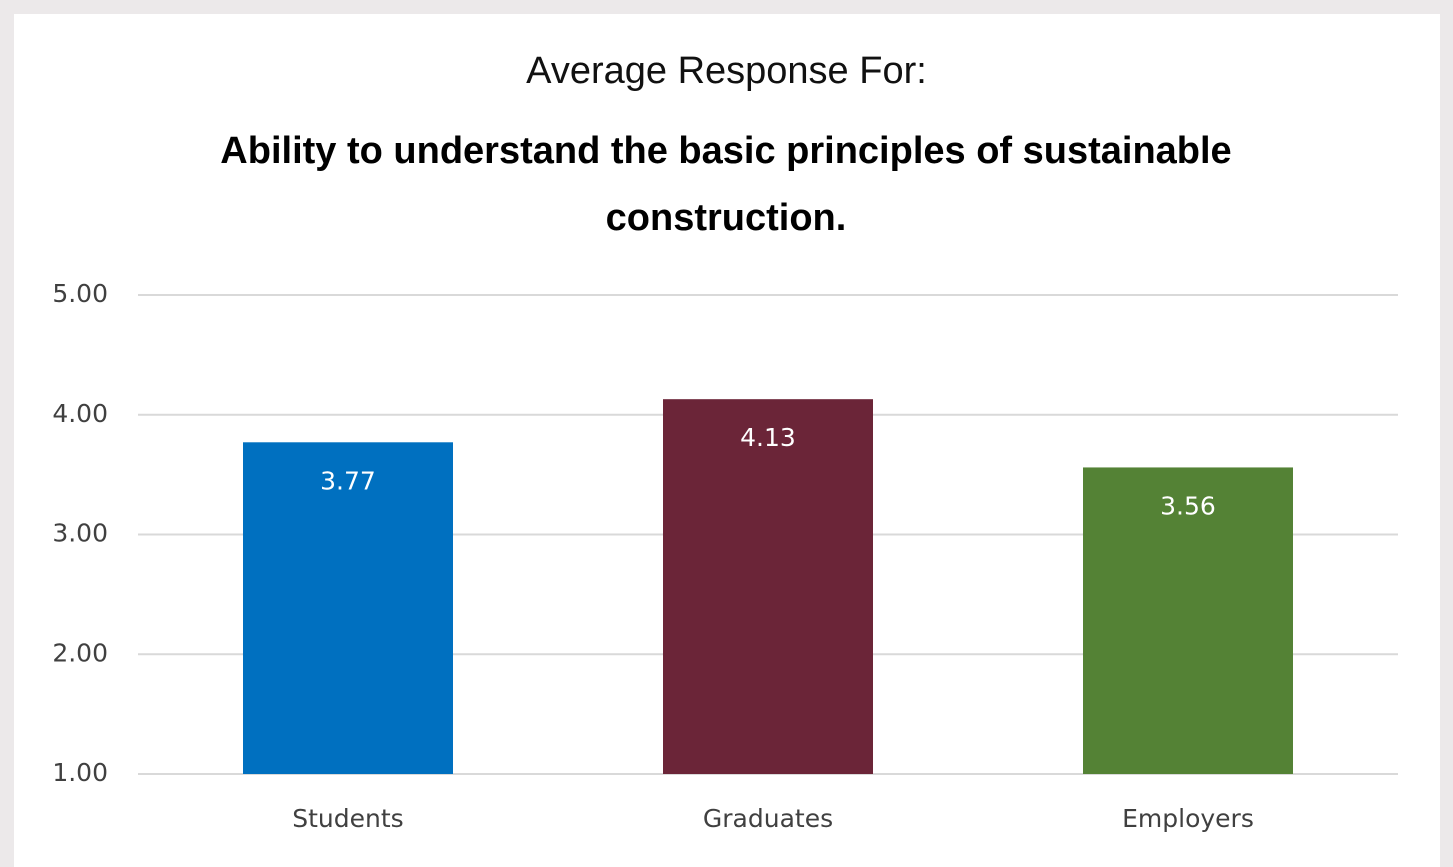 This screenshot has width=1453, height=867. What do you see at coordinates (768, 437) in the screenshot?
I see `data-label: 4.13` at bounding box center [768, 437].